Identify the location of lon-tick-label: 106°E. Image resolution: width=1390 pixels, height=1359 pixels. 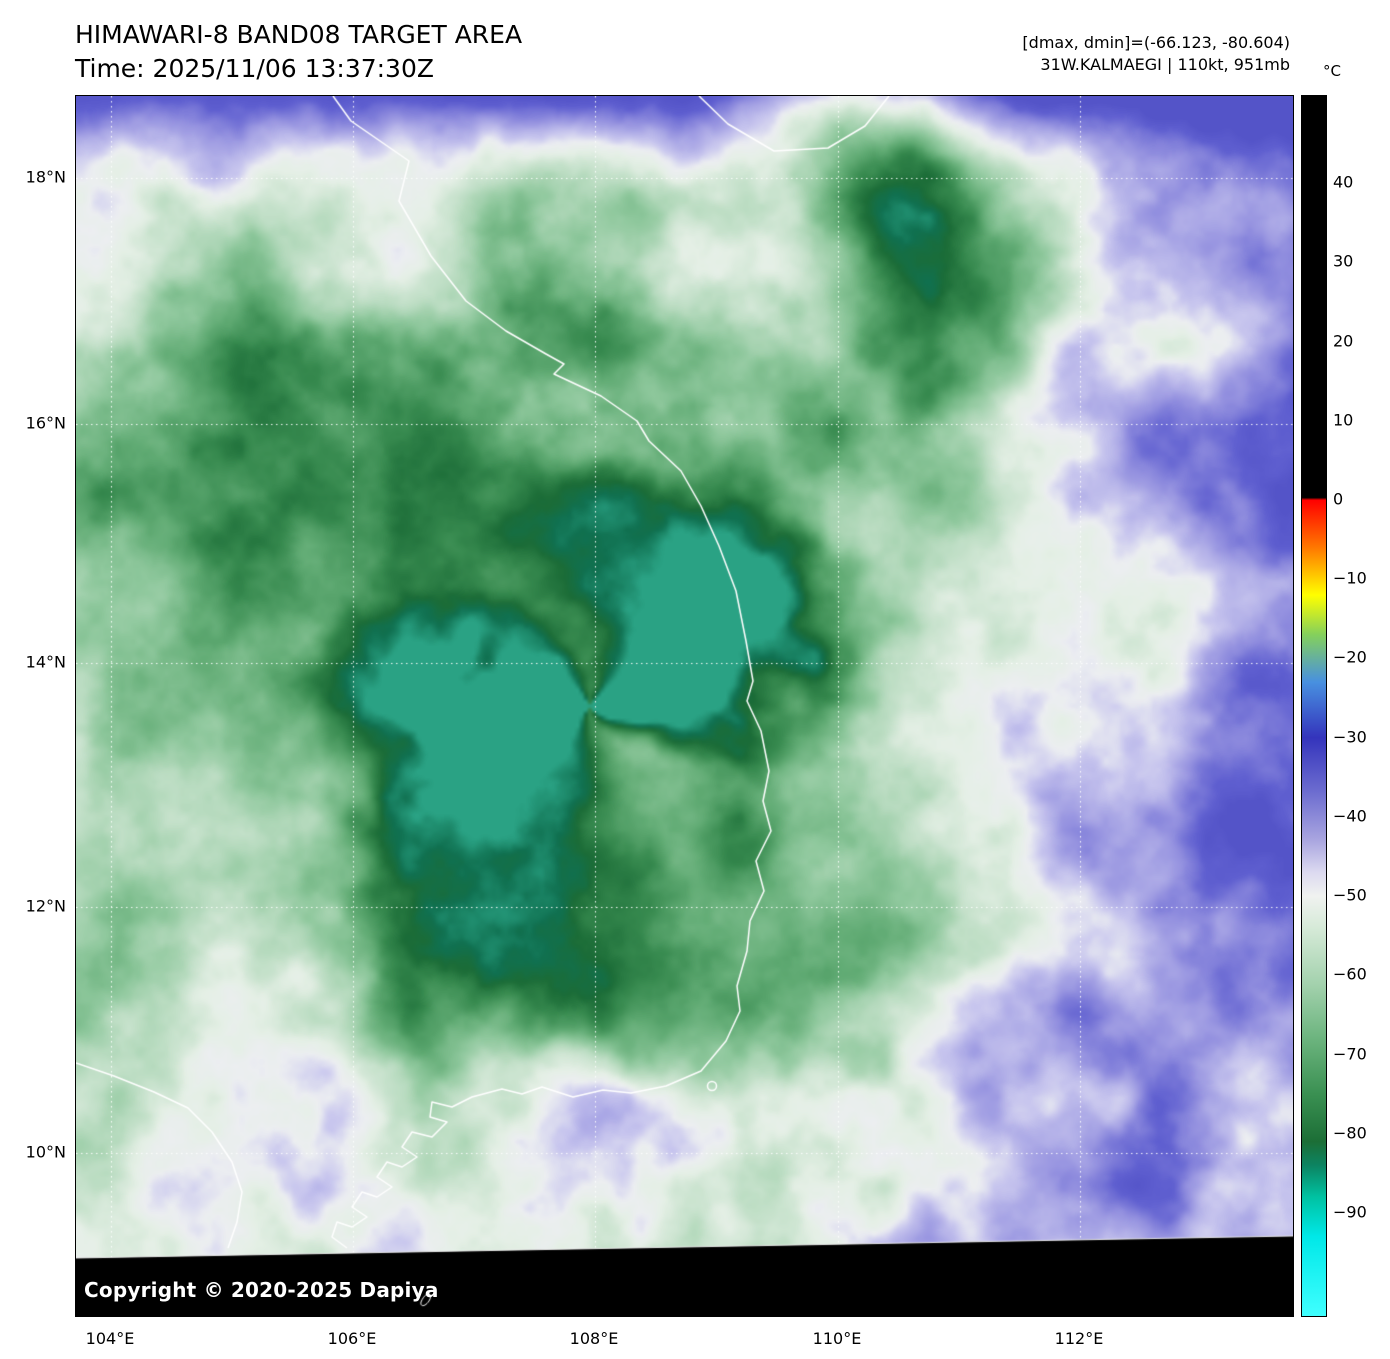
(352, 1338).